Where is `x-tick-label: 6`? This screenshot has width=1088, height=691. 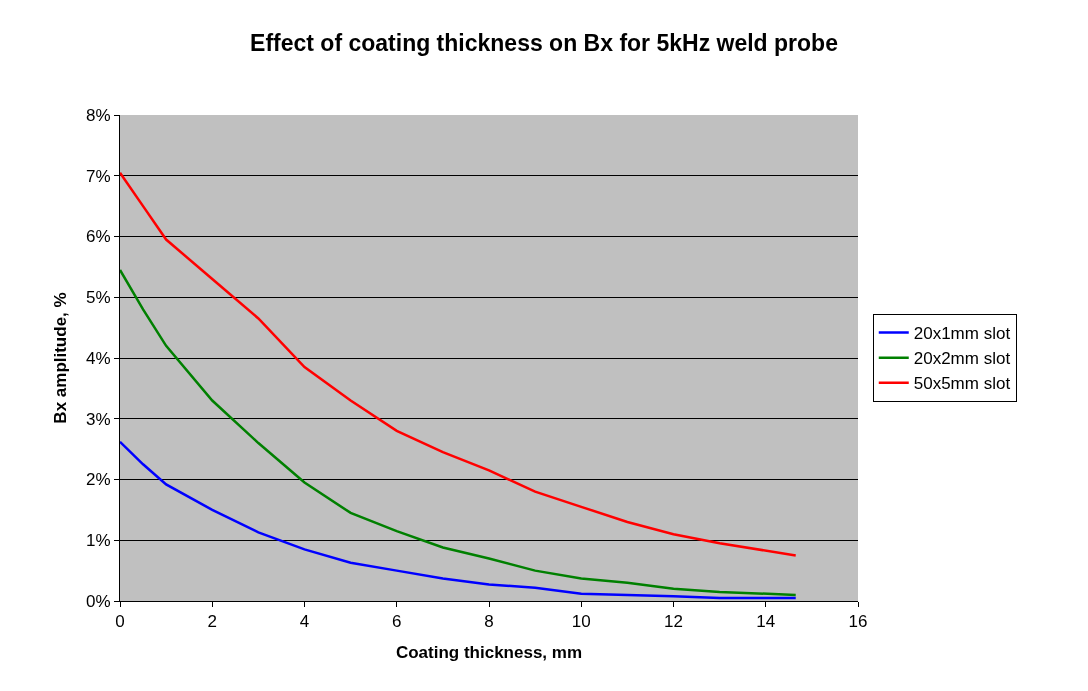 x-tick-label: 6 is located at coordinates (397, 622).